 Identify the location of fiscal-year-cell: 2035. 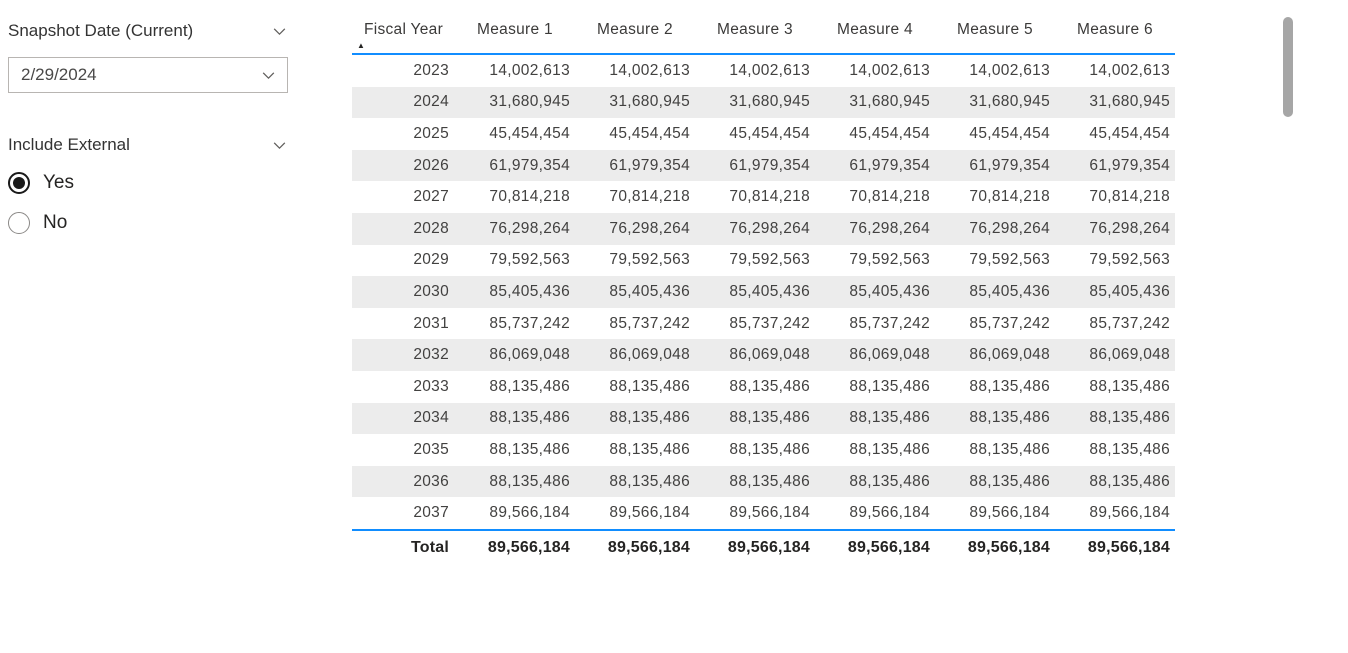
(431, 449).